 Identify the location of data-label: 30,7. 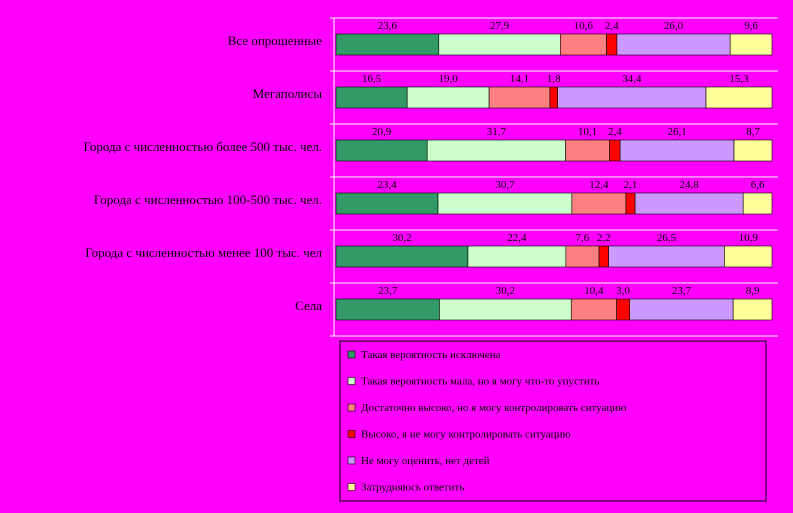
(505, 185).